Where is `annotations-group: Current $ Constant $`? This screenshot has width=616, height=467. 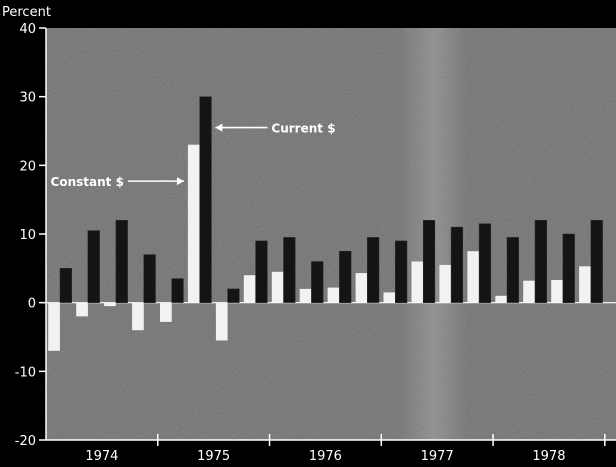 annotations-group: Current $ Constant $ is located at coordinates (193, 156).